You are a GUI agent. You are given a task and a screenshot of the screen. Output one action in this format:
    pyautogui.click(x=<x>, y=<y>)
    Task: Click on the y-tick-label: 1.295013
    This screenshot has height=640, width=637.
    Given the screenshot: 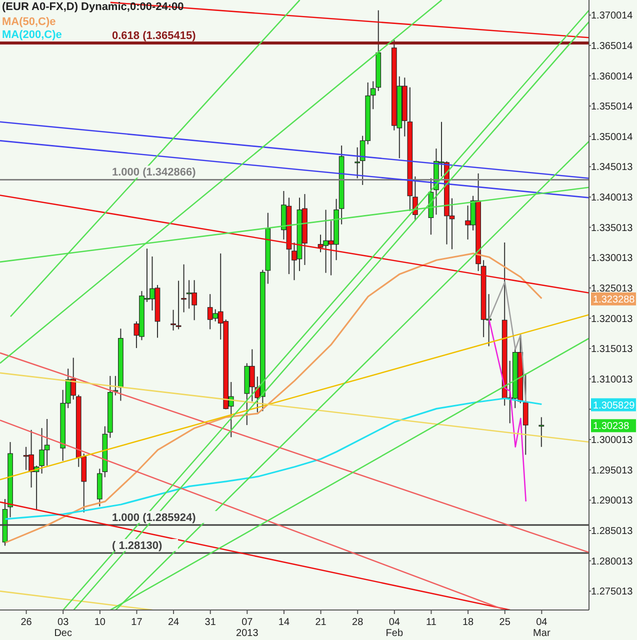 What is the action you would take?
    pyautogui.click(x=612, y=470)
    